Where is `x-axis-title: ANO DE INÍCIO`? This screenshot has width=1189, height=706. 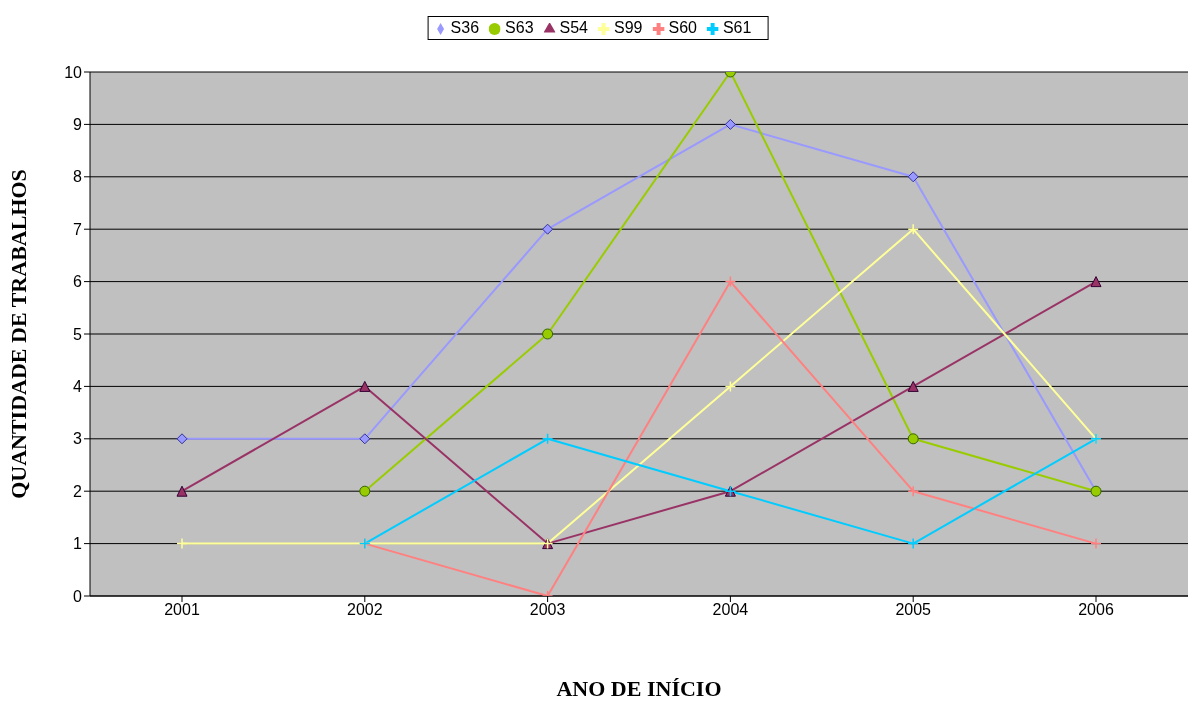
x-axis-title: ANO DE INÍCIO is located at coordinates (639, 688).